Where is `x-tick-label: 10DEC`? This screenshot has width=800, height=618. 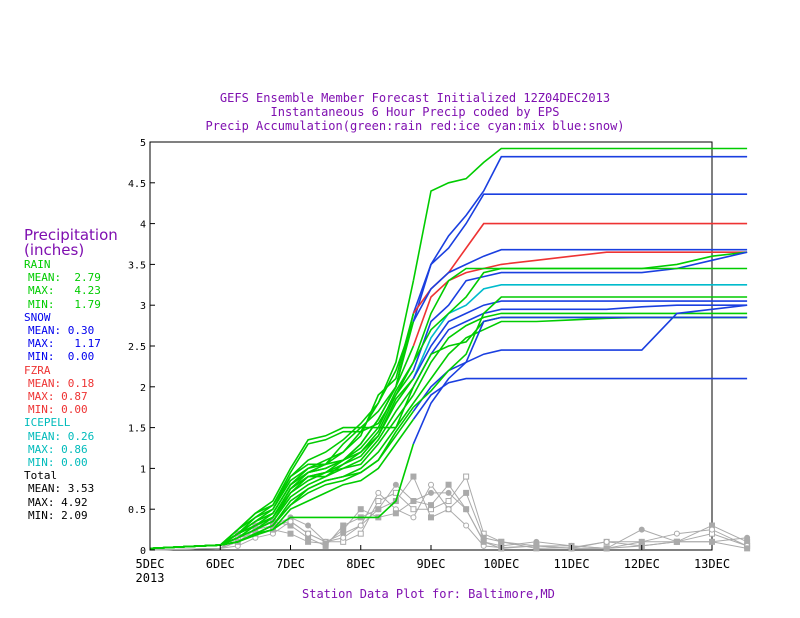
x-tick-label: 10DEC is located at coordinates (501, 564).